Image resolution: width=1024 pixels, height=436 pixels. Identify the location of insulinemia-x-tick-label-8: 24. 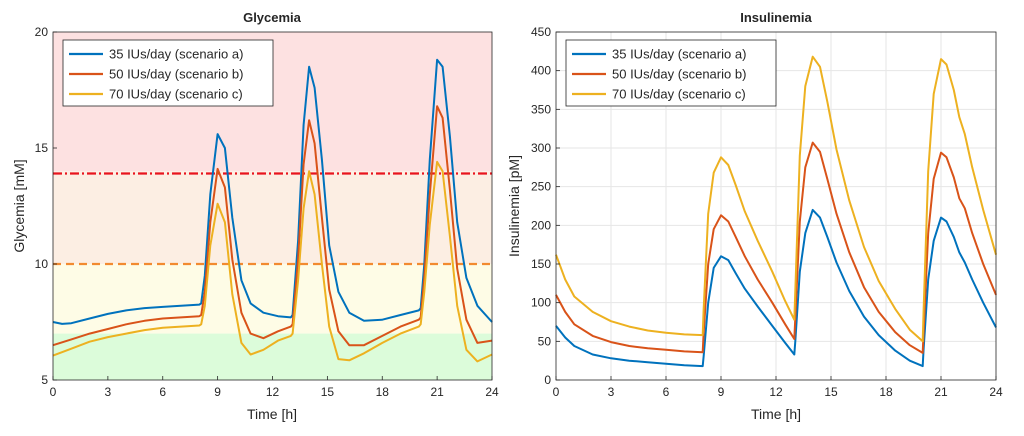
(996, 392).